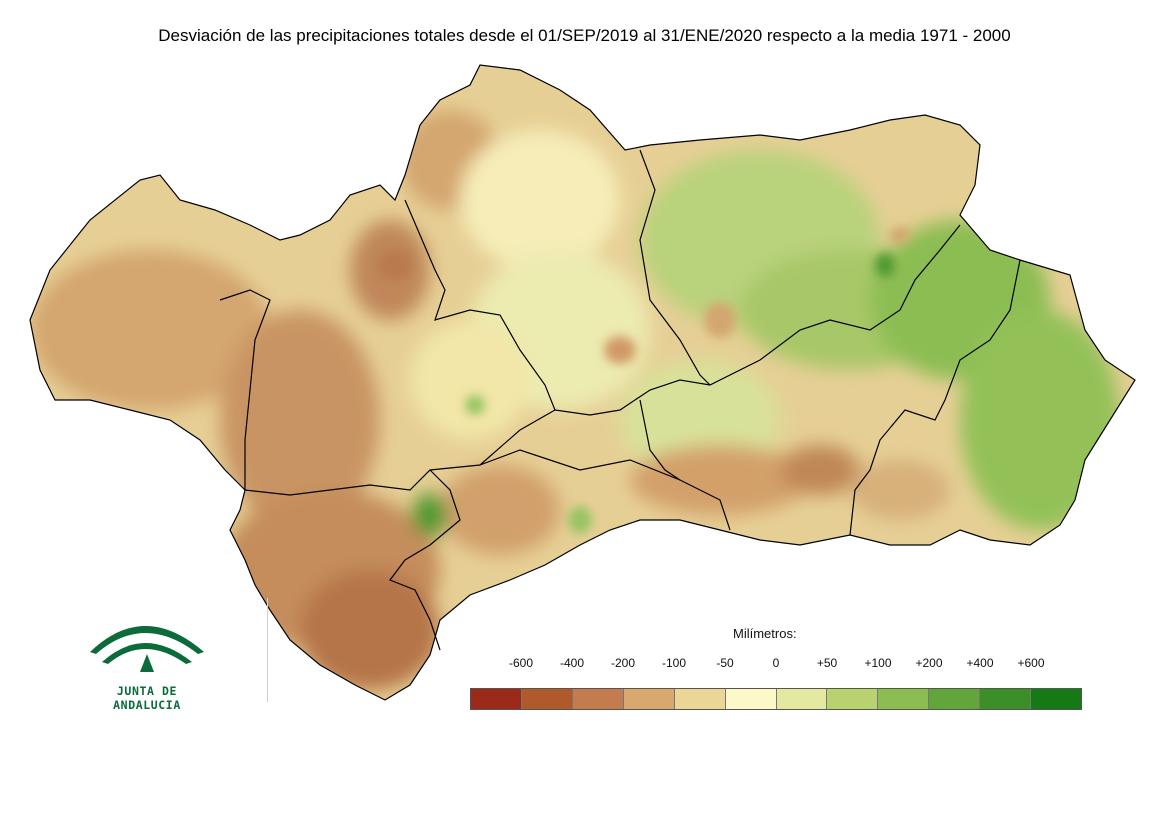  What do you see at coordinates (929, 663) in the screenshot?
I see `legend-label: +200` at bounding box center [929, 663].